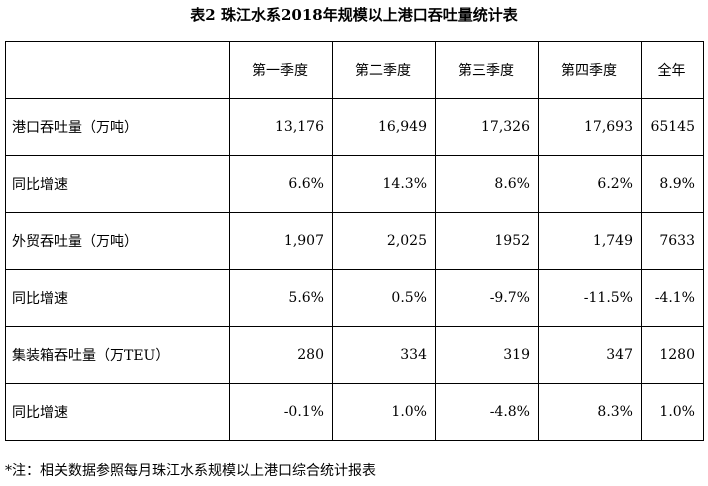 Image resolution: width=708 pixels, height=486 pixels. I want to click on cell-year: 7633, so click(672, 241).